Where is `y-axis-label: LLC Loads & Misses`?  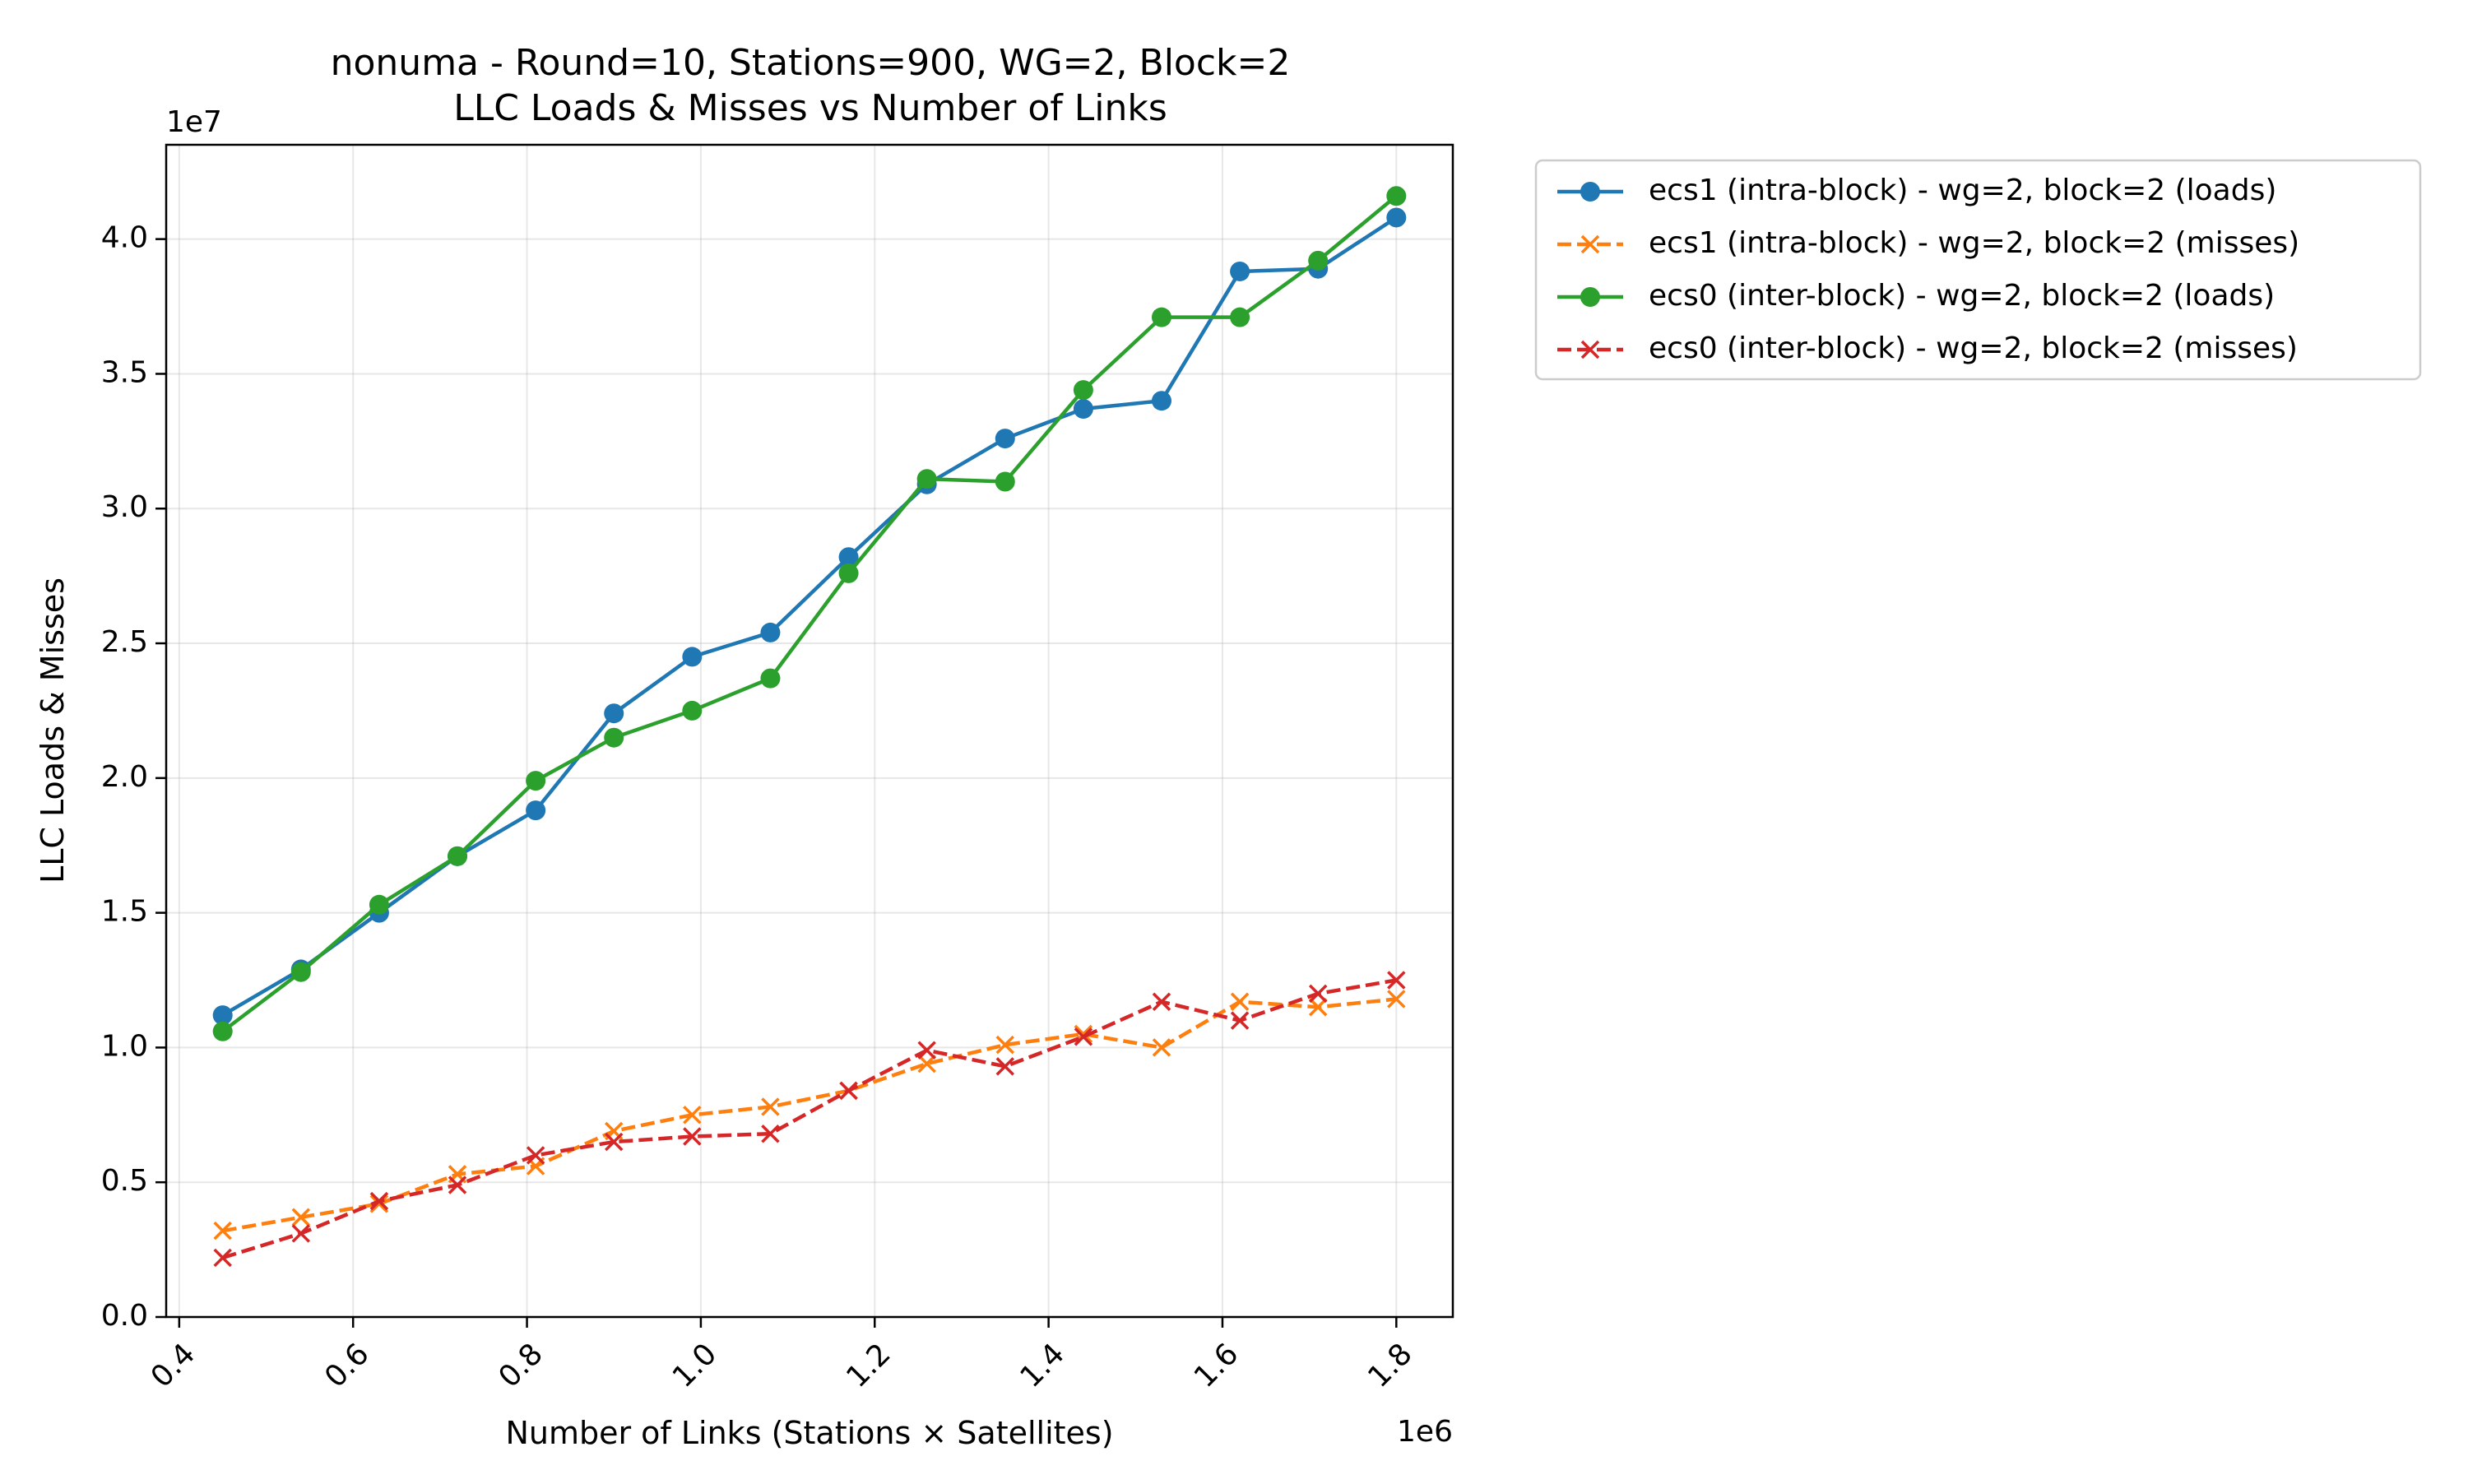
y-axis-label: LLC Loads & Misses is located at coordinates (53, 730).